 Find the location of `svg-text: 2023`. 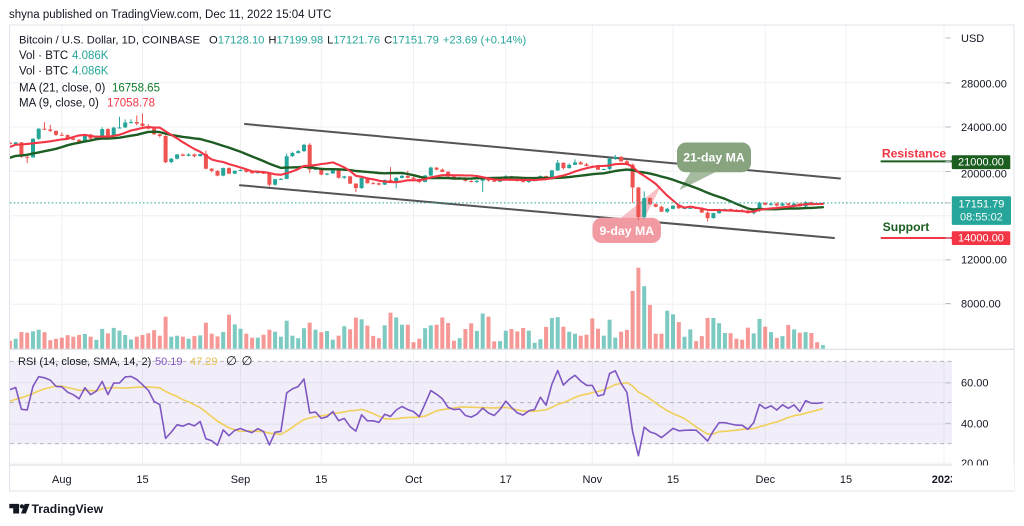

svg-text: 2023 is located at coordinates (944, 480).